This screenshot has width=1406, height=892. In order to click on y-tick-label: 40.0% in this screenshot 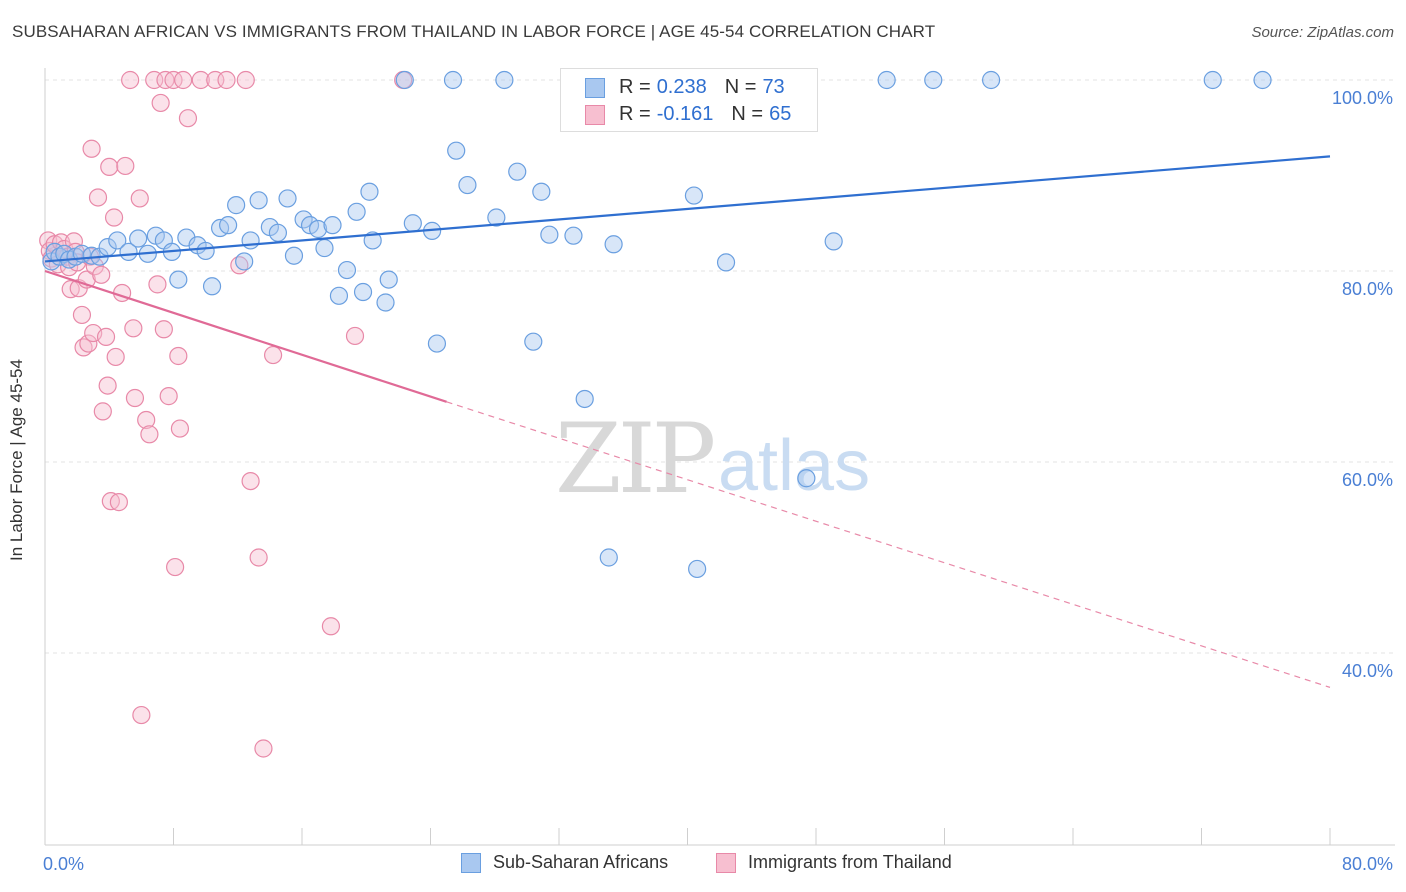, I will do `click(1367, 671)`.